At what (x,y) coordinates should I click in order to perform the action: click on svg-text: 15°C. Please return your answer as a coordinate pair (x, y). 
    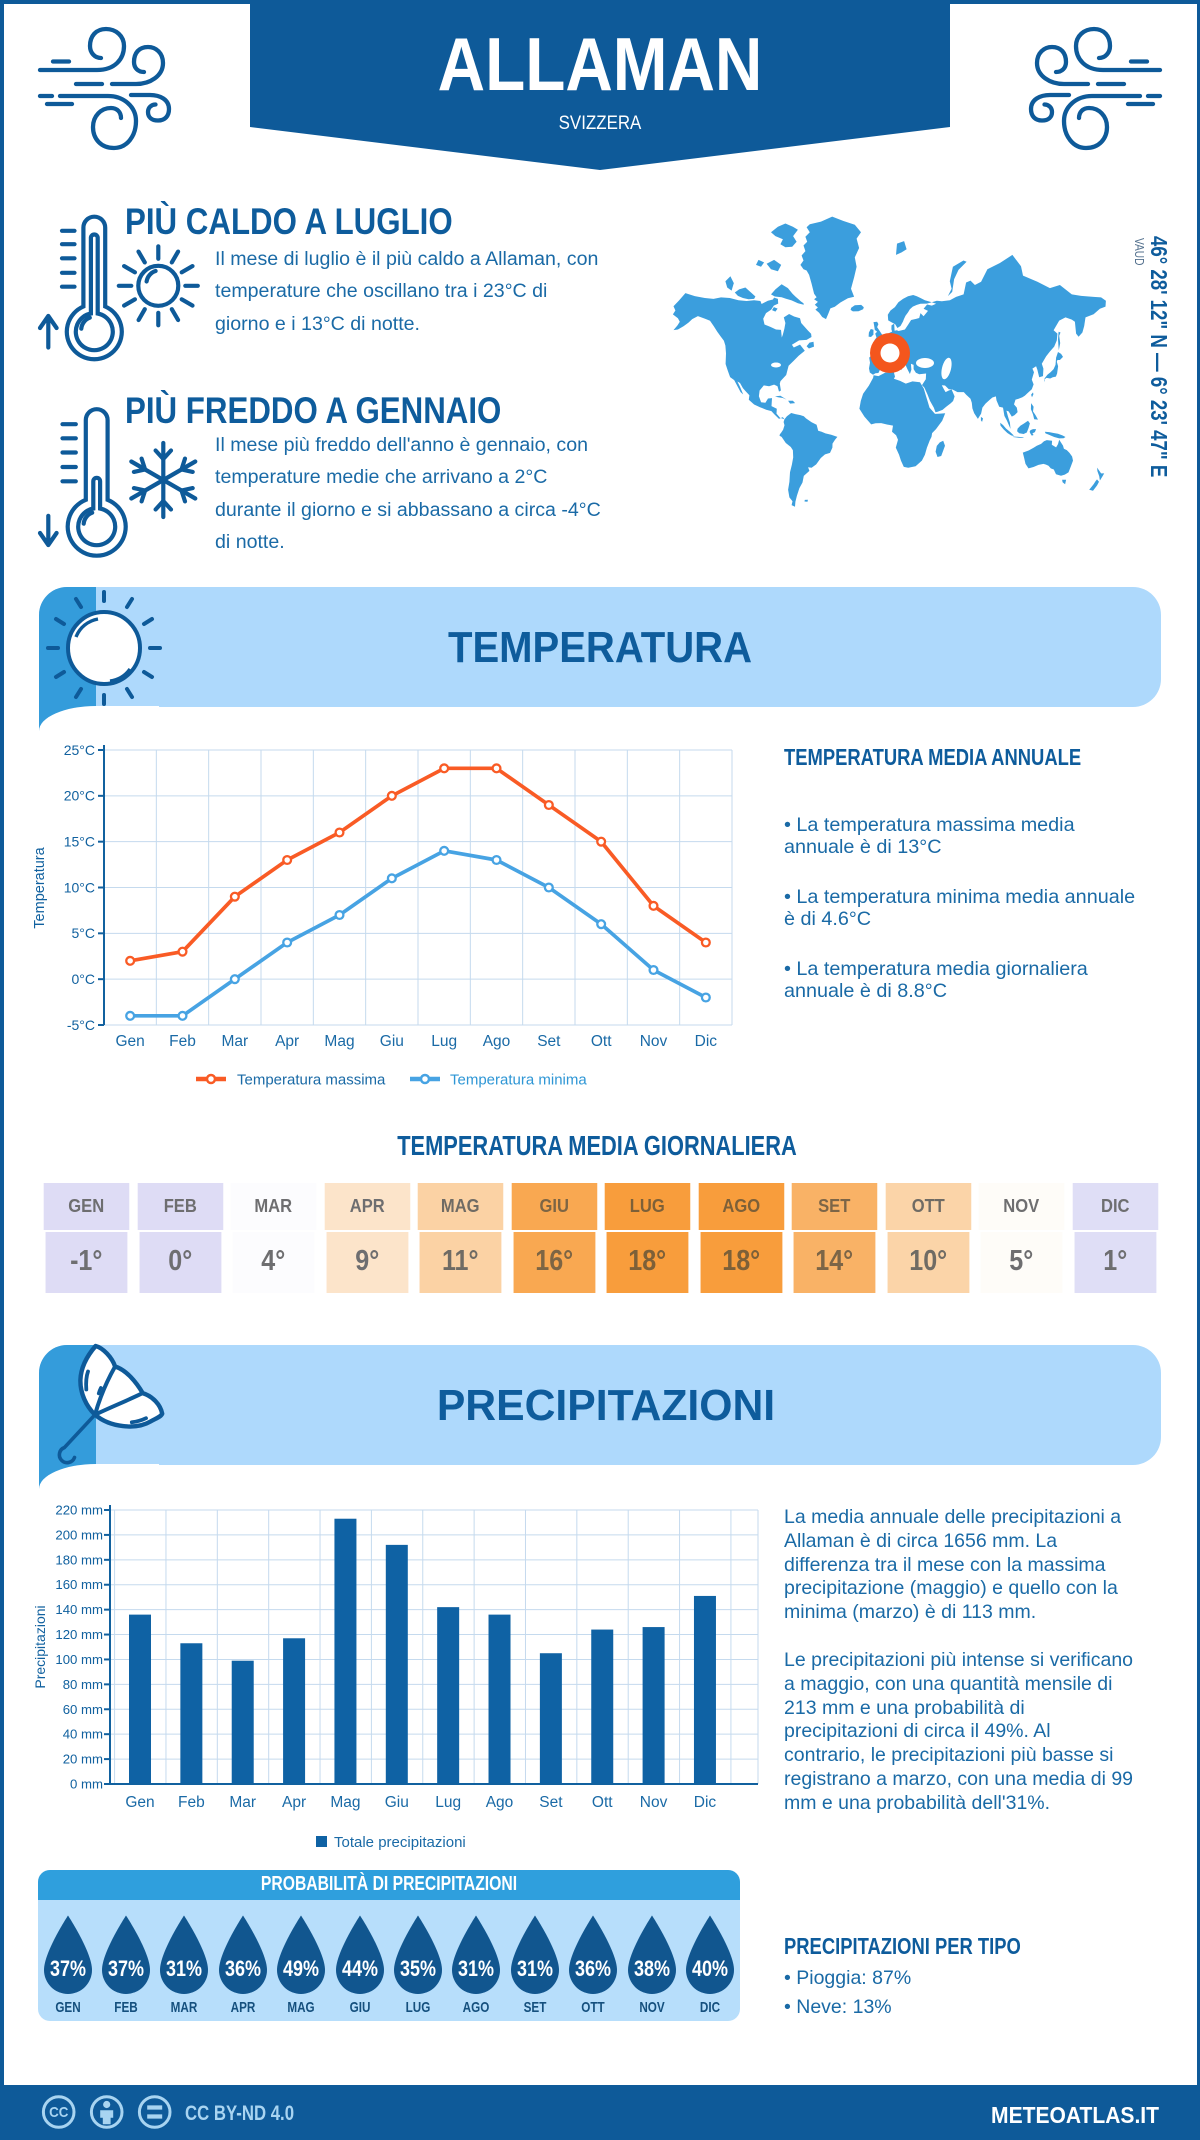
    Looking at the image, I should click on (79, 841).